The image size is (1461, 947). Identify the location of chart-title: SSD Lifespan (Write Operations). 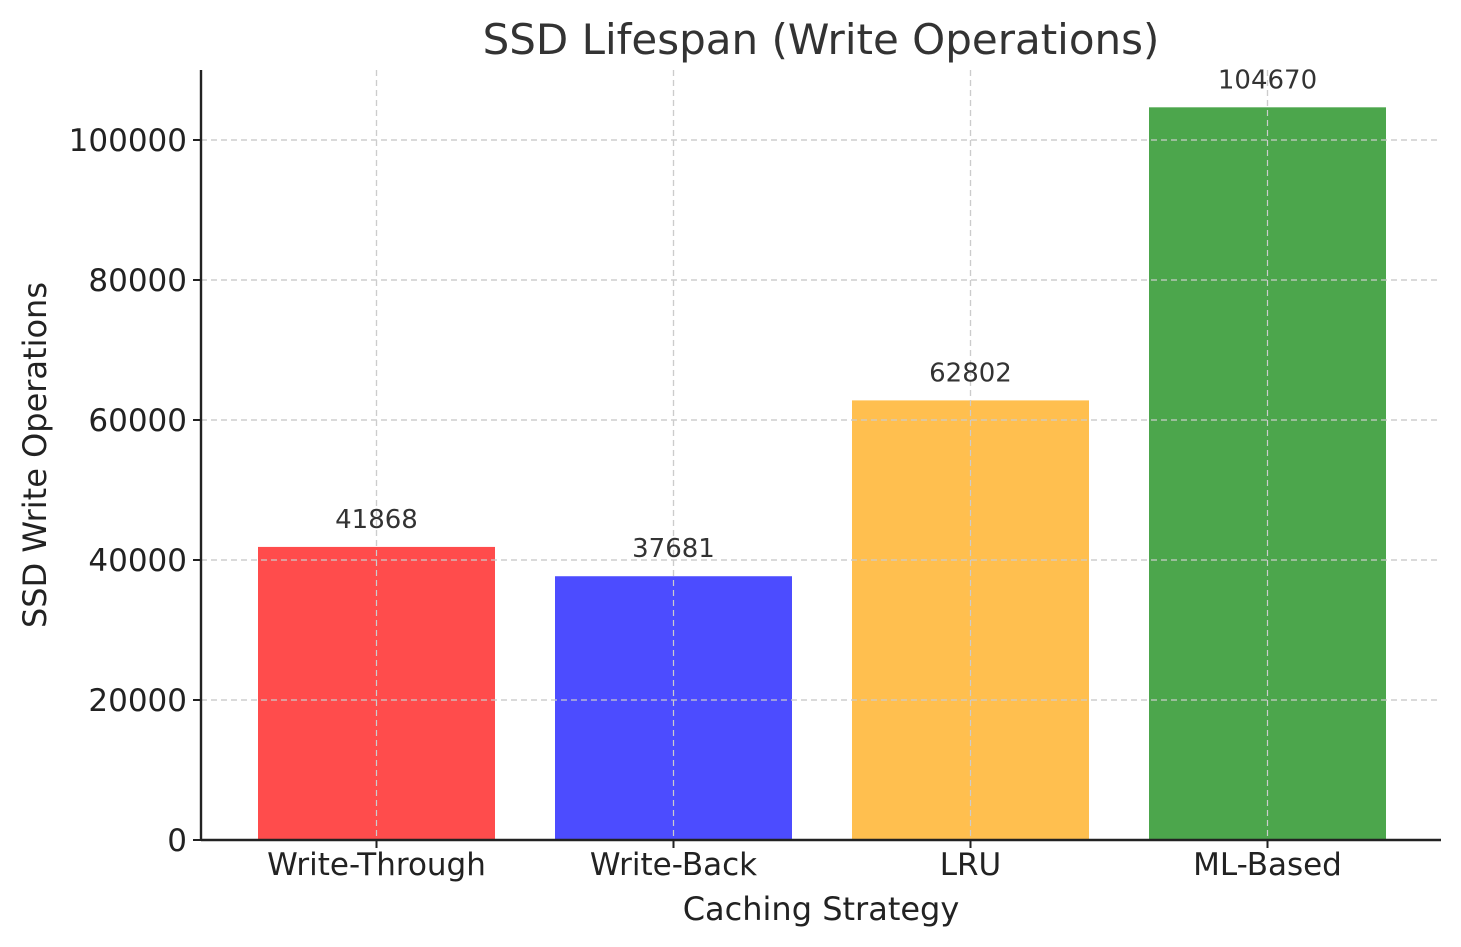
(821, 39).